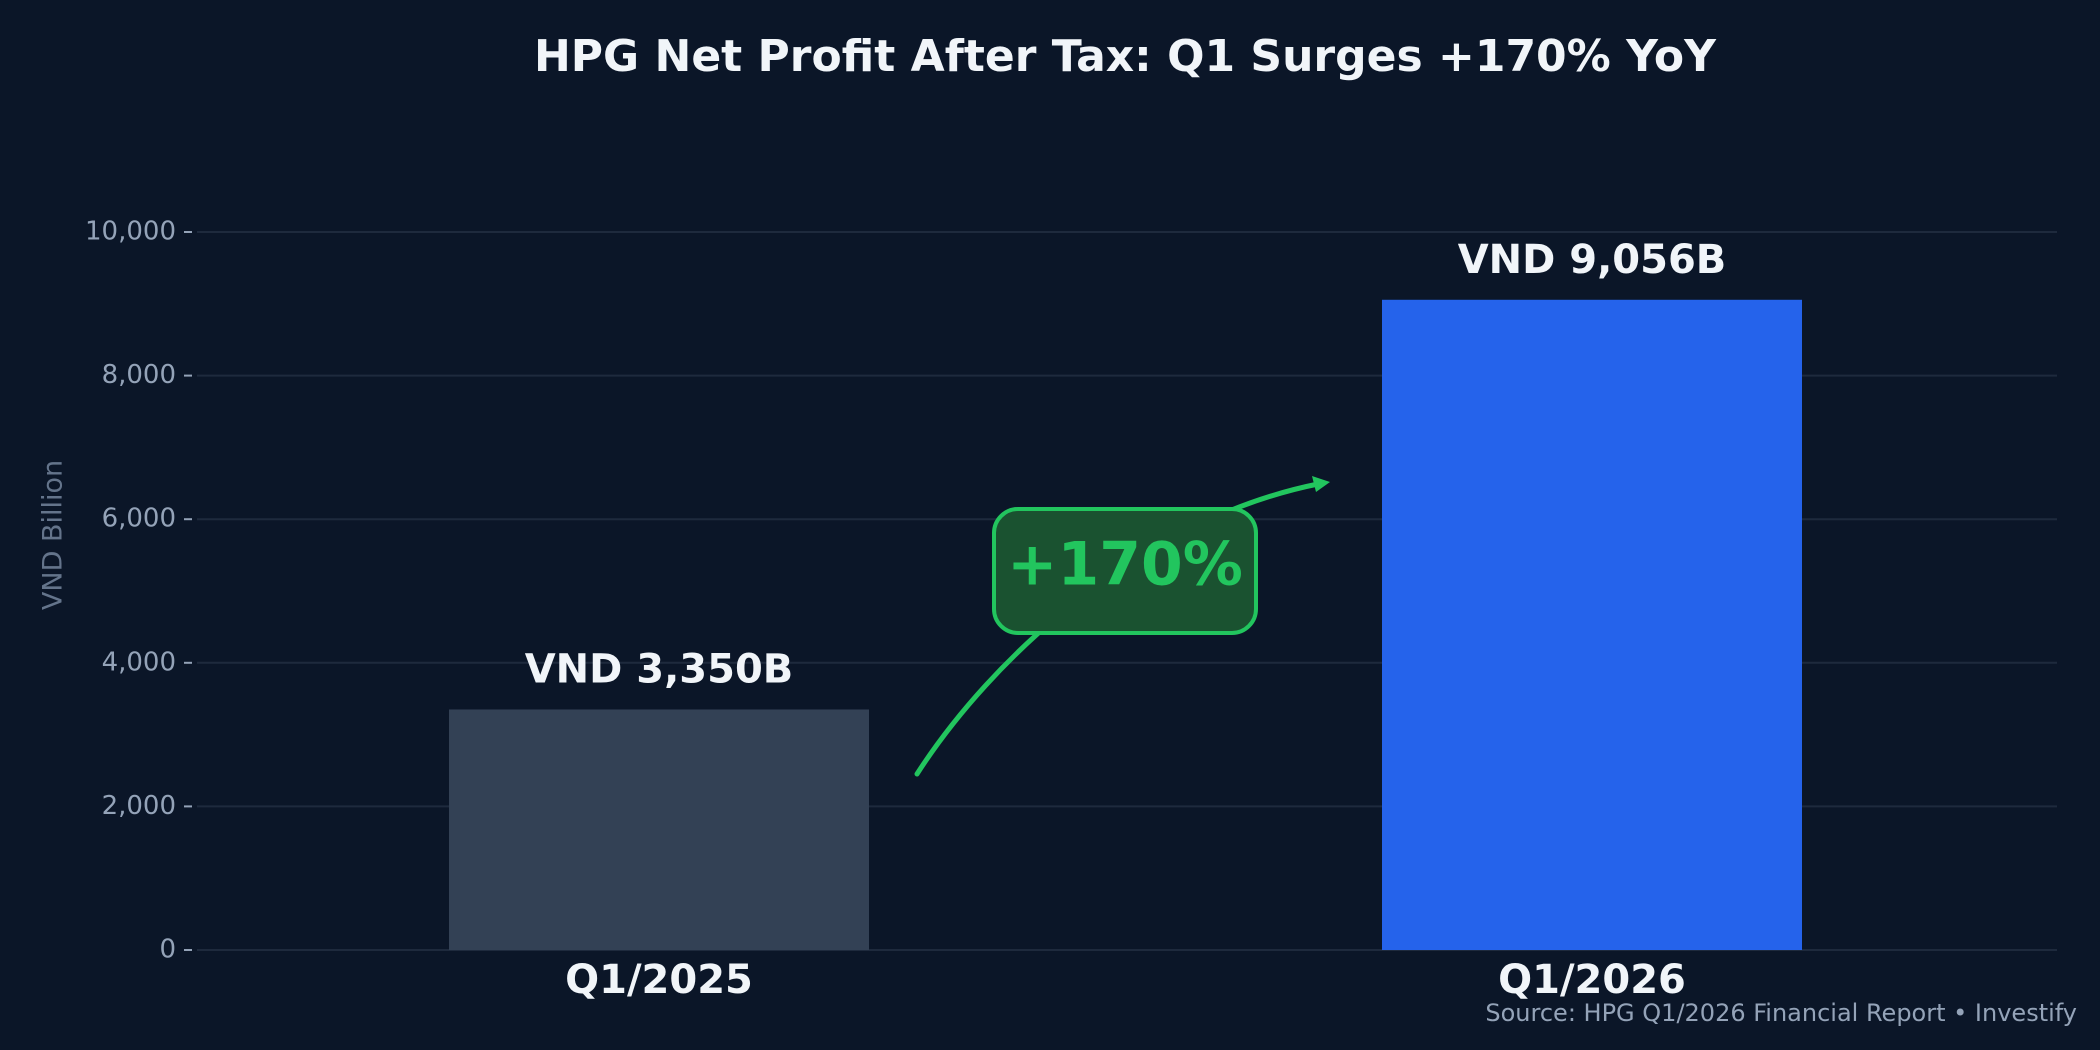 The height and width of the screenshot is (1050, 2100). Describe the element at coordinates (130, 232) in the screenshot. I see `y-tick-label: 10,000` at that location.